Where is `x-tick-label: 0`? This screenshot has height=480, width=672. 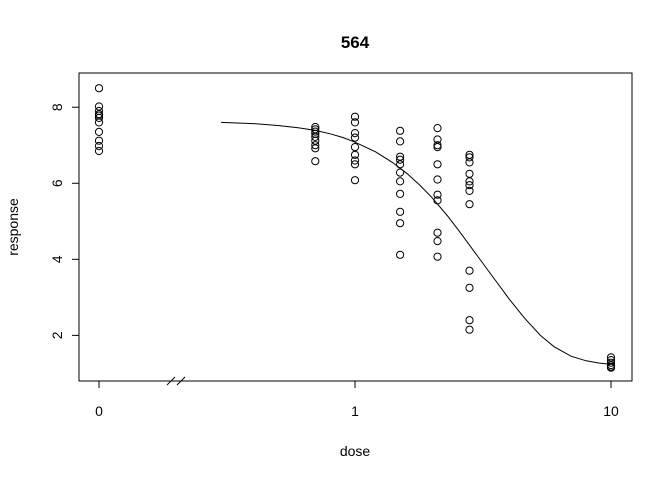
x-tick-label: 0 is located at coordinates (99, 411).